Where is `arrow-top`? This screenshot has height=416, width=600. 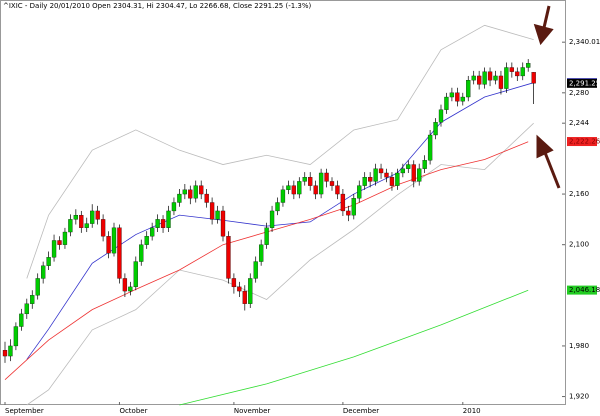 arrow-top is located at coordinates (543, 25).